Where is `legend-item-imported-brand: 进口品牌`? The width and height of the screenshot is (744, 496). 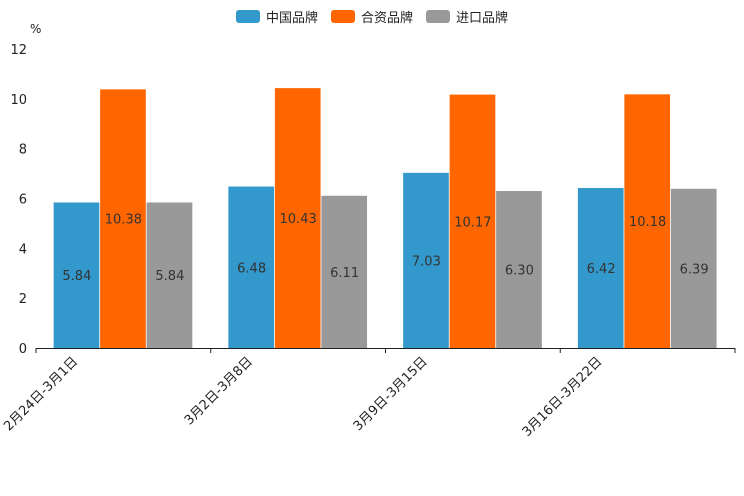
legend-item-imported-brand: 进口品牌 is located at coordinates (467, 16).